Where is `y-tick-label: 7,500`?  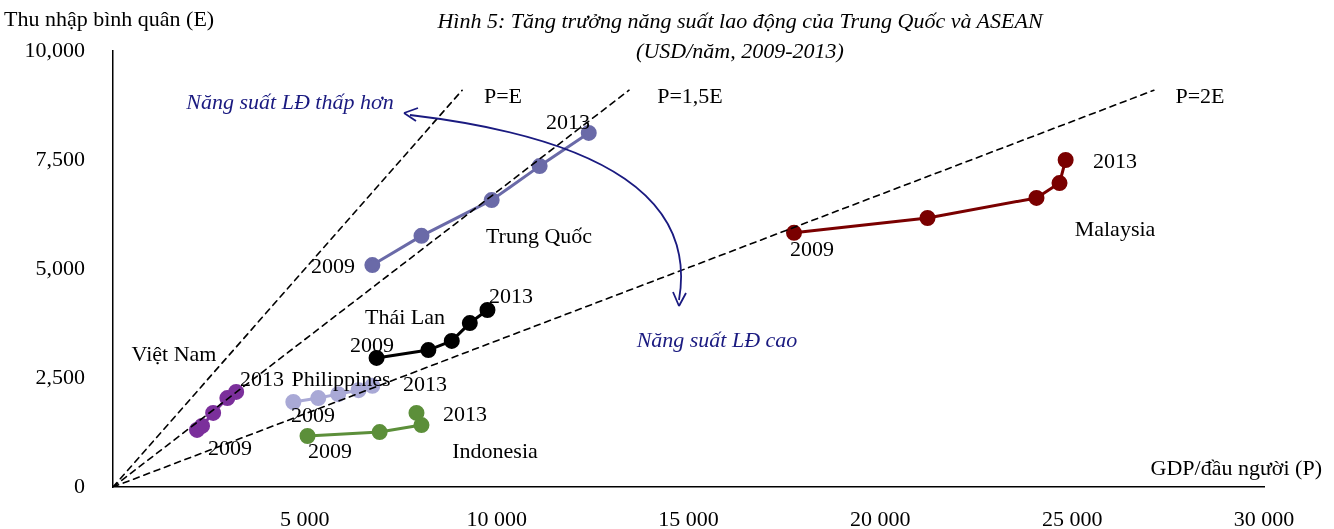 y-tick-label: 7,500 is located at coordinates (60, 158).